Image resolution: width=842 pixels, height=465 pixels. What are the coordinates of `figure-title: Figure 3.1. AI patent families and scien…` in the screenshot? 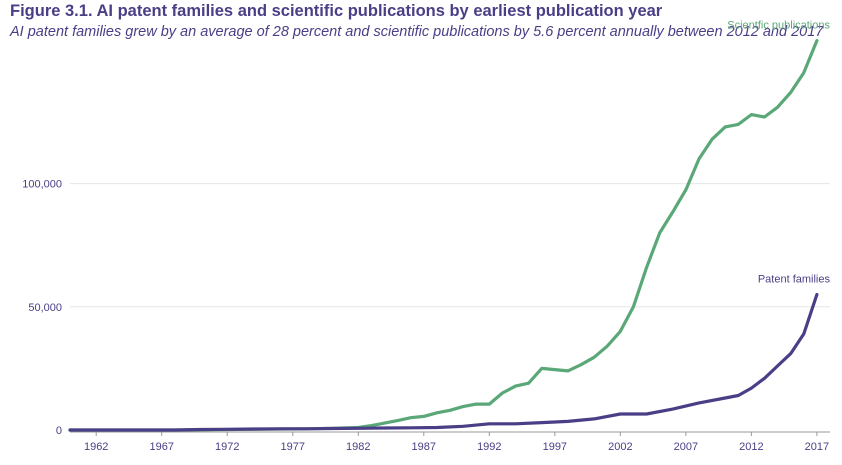 It's located at (336, 11).